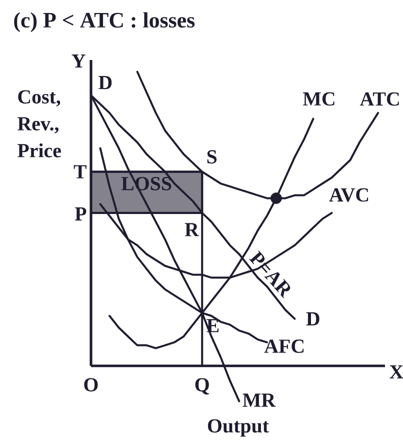 This screenshot has height=441, width=403. What do you see at coordinates (396, 371) in the screenshot?
I see `text: X` at bounding box center [396, 371].